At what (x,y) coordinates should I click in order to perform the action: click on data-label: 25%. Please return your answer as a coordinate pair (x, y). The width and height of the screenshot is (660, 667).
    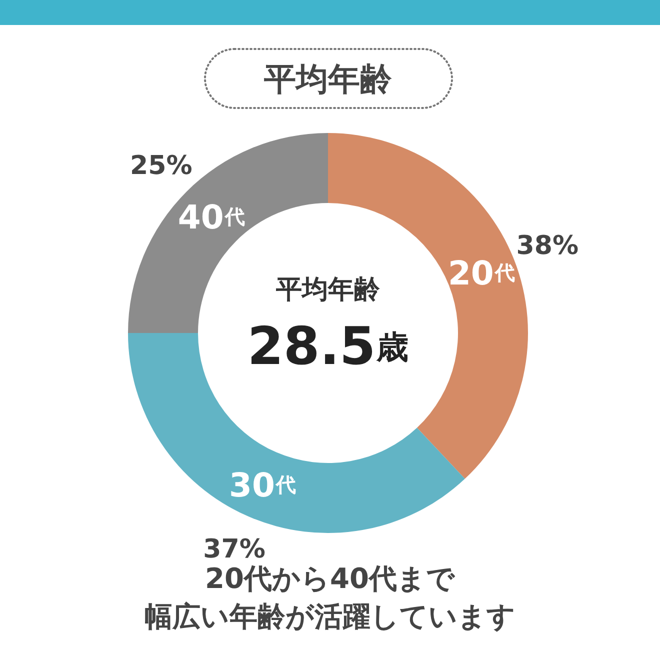
    Looking at the image, I should click on (161, 166).